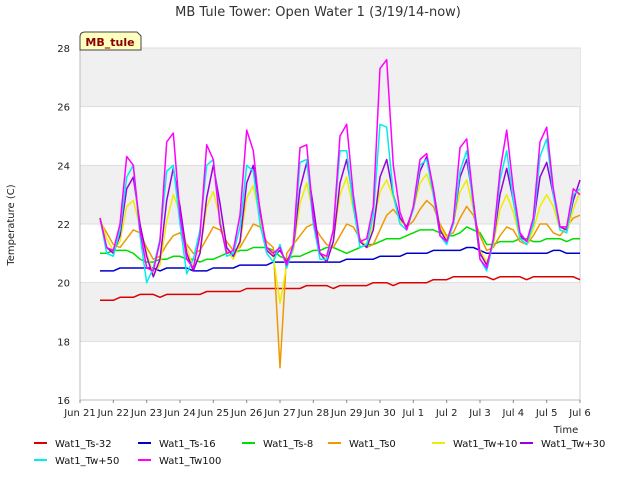  I want to click on badge-background, so click(110, 41).